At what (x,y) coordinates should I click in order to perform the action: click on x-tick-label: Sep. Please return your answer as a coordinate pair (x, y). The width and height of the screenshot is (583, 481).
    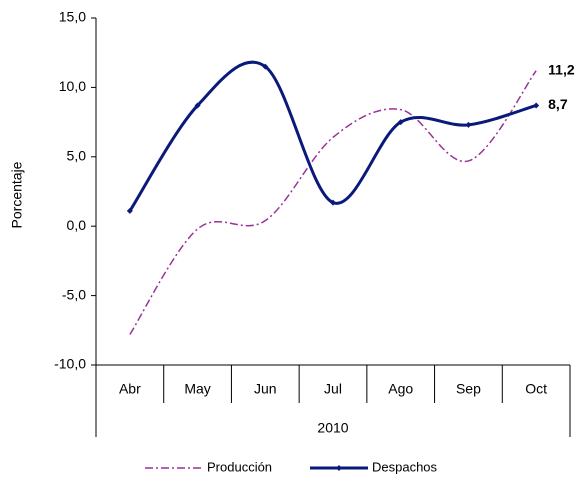
    Looking at the image, I should click on (468, 389).